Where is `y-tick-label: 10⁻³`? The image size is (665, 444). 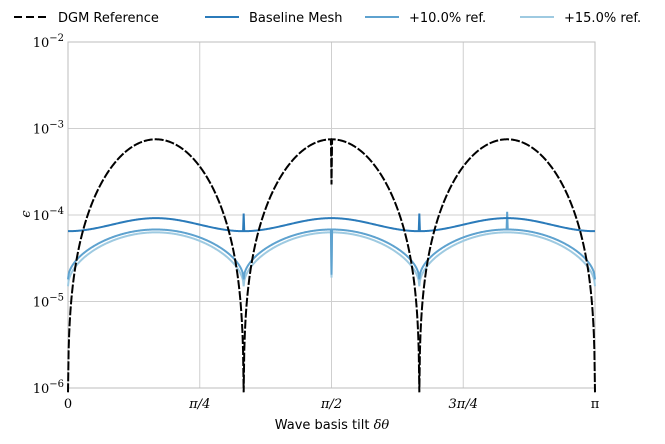 y-tick-label: 10⁻³ is located at coordinates (48, 129).